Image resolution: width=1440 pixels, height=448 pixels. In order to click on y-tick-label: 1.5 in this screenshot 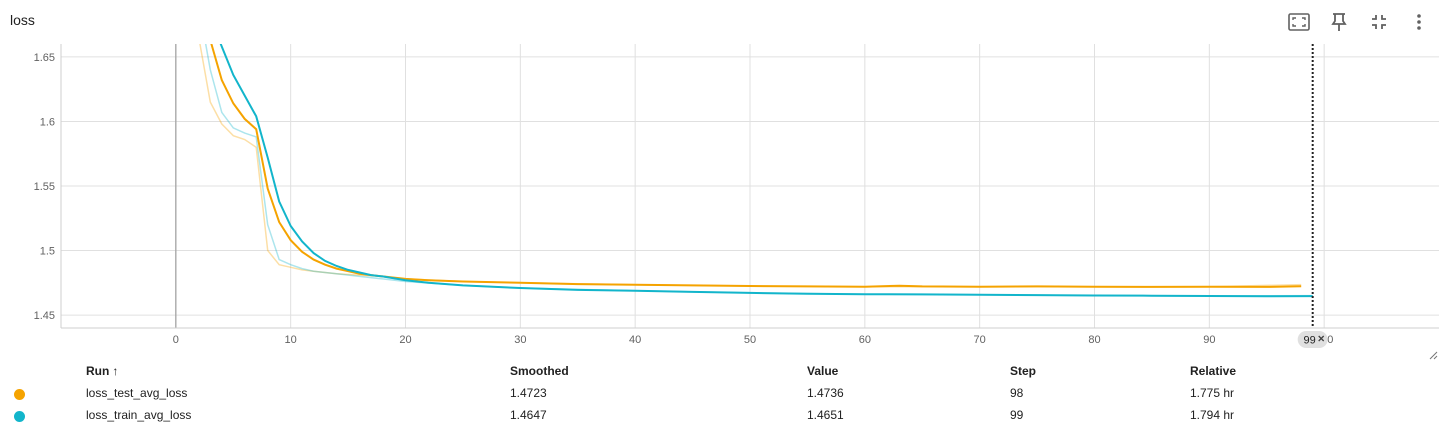, I will do `click(47, 252)`.